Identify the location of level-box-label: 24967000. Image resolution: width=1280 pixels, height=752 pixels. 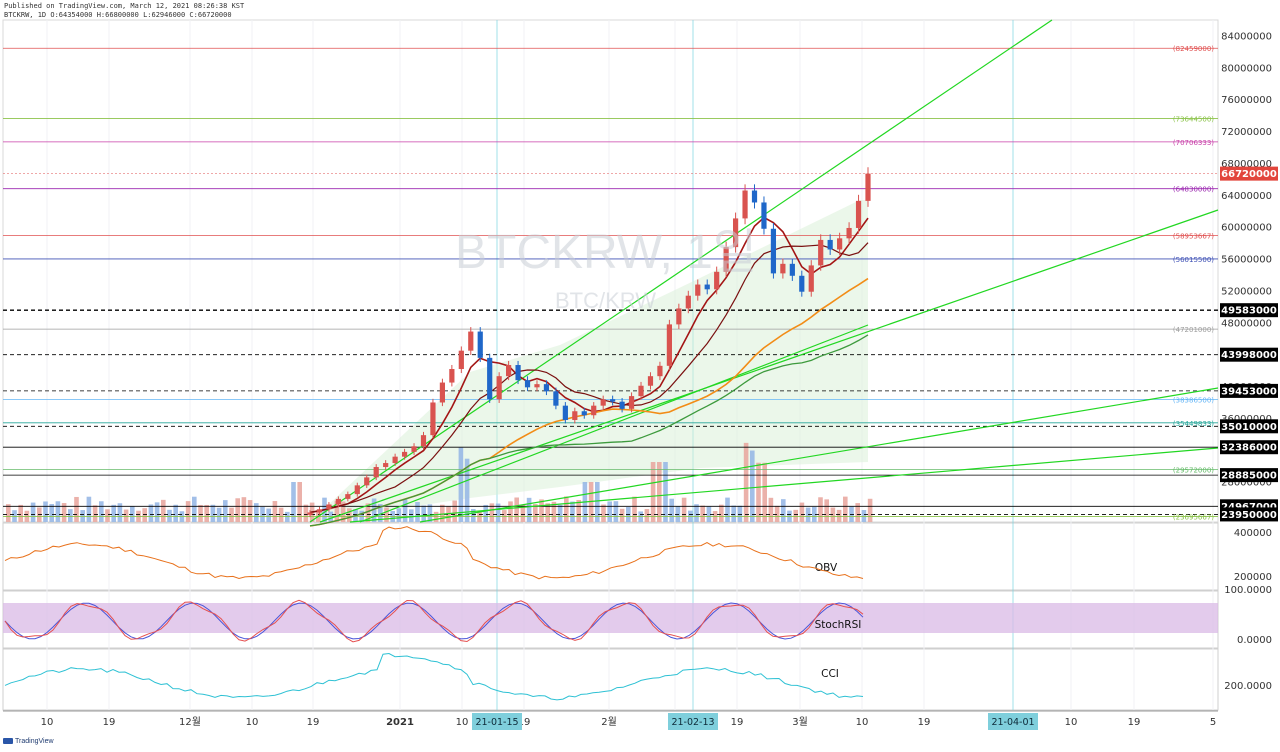
(1249, 507).